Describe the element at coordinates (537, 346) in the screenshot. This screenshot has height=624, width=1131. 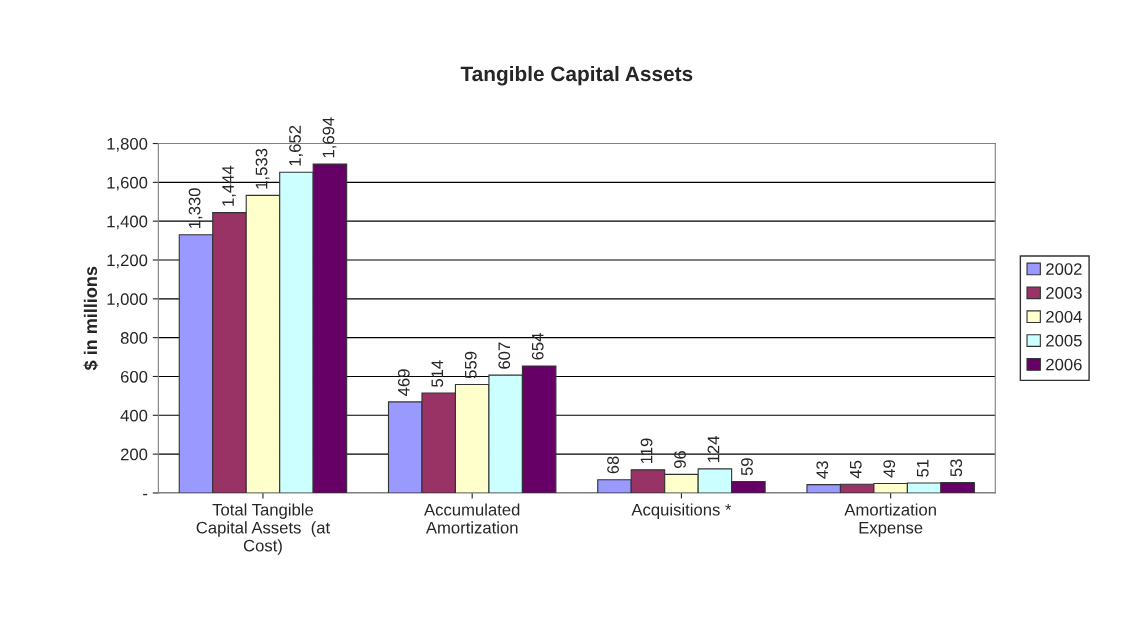
I see `data-label: 654` at that location.